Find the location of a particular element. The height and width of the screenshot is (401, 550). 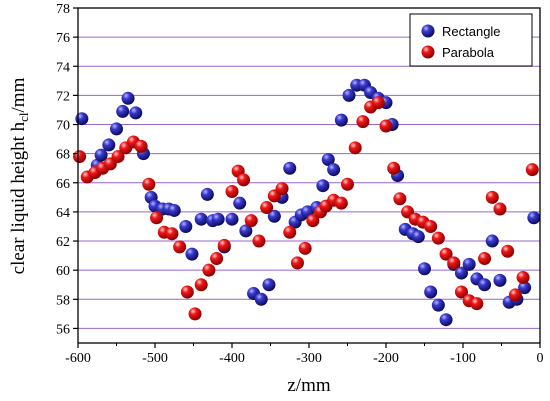

legend: Rectangle Parabola is located at coordinates (471, 40).